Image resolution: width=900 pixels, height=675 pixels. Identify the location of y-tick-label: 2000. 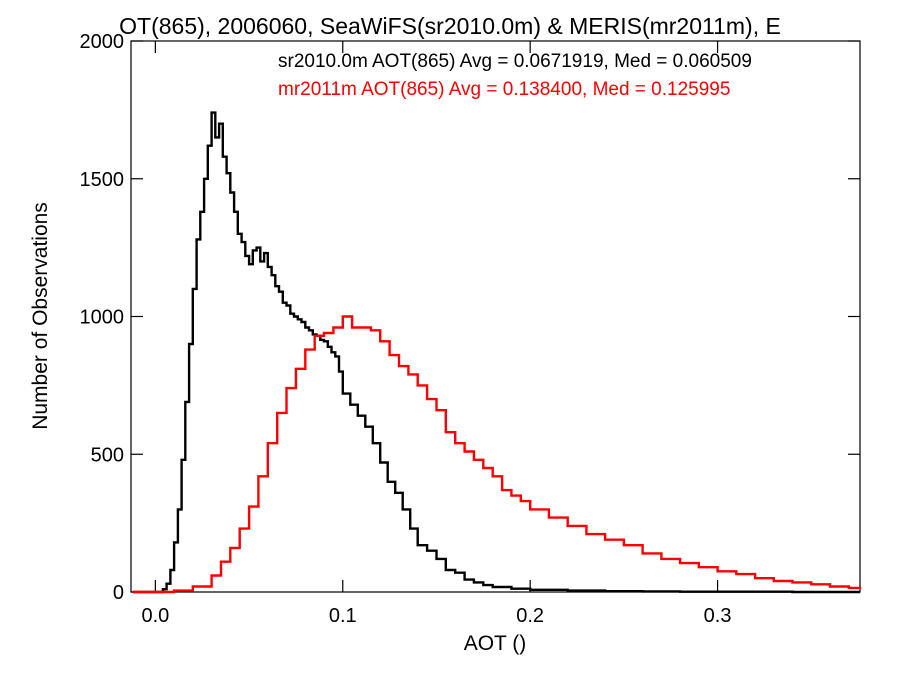
(102, 42).